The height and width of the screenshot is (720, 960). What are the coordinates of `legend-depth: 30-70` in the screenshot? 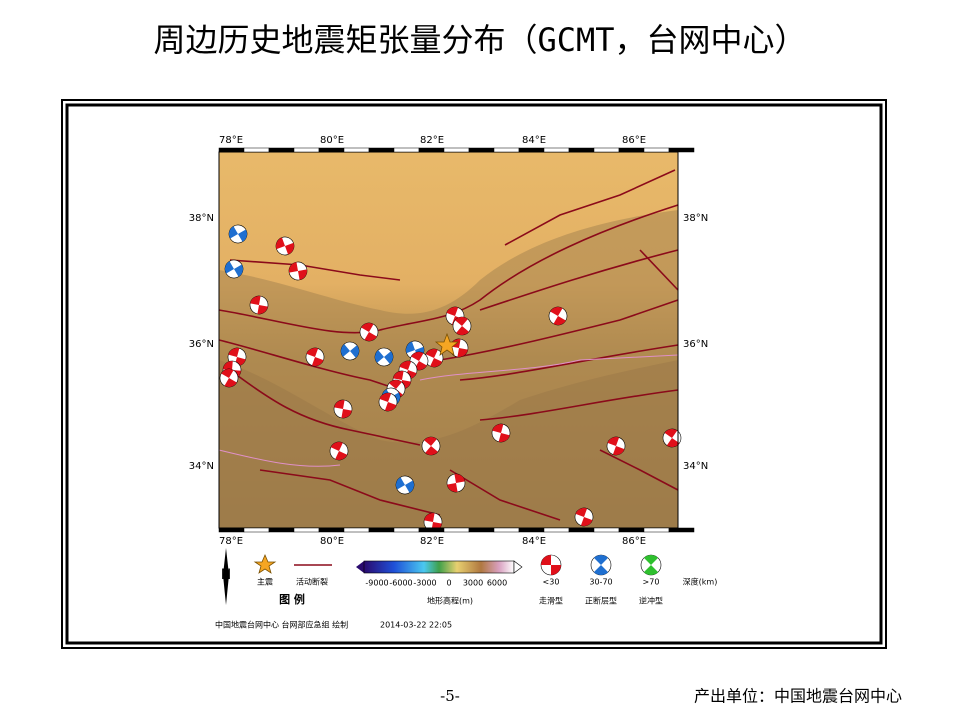 It's located at (600, 582).